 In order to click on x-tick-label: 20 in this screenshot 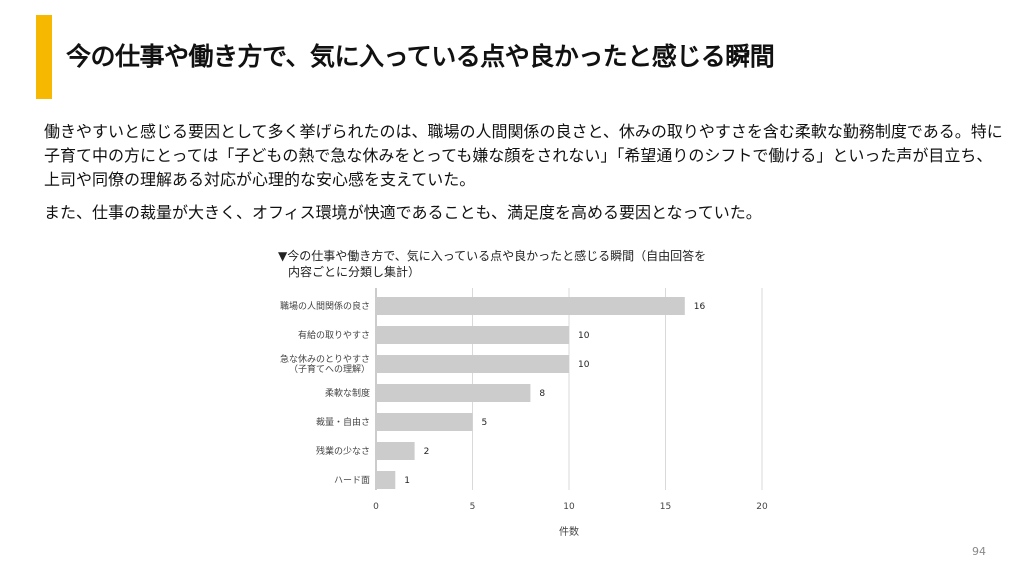, I will do `click(762, 507)`.